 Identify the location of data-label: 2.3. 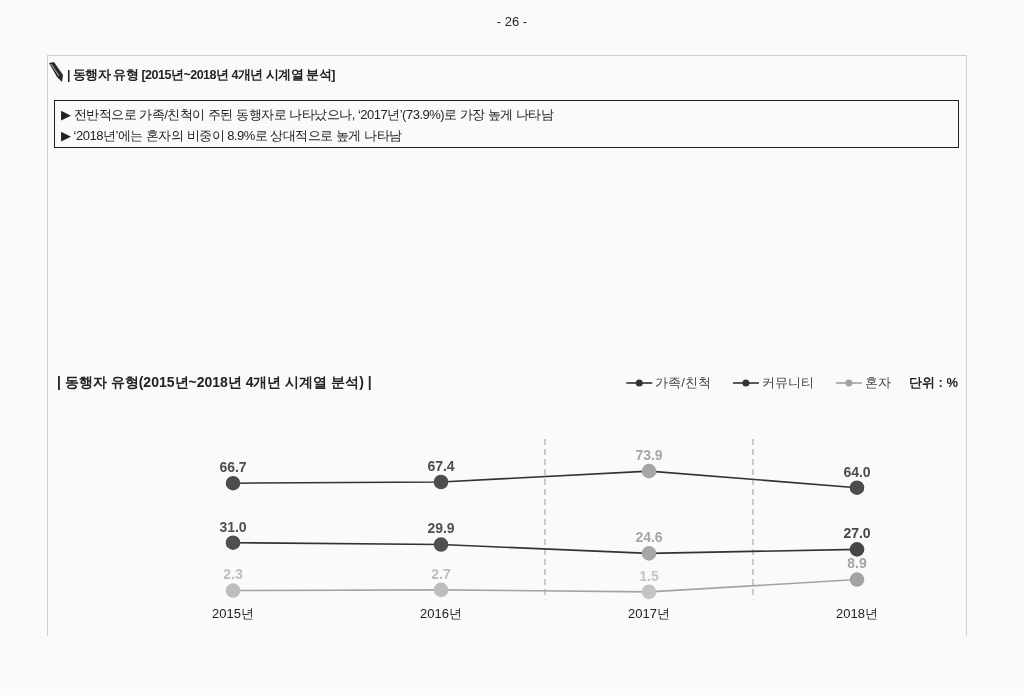
(233, 574).